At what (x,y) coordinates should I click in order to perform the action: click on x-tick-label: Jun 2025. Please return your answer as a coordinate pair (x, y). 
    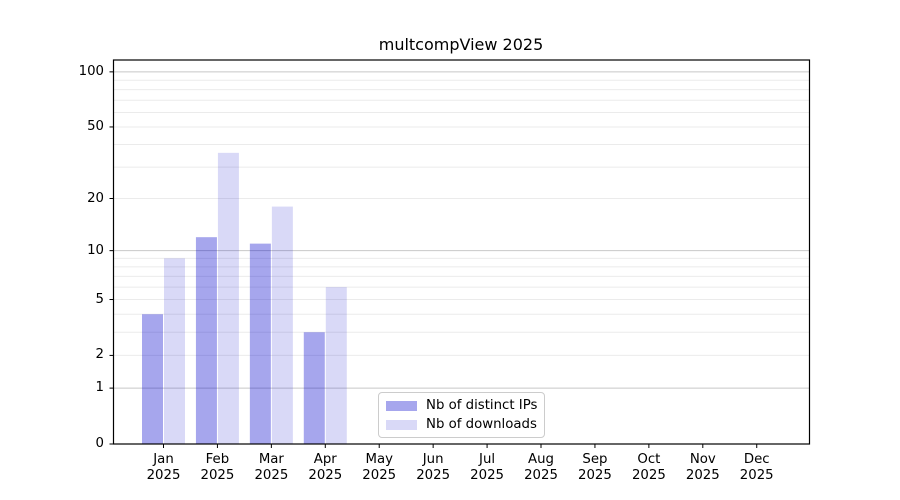
    Looking at the image, I should click on (433, 467).